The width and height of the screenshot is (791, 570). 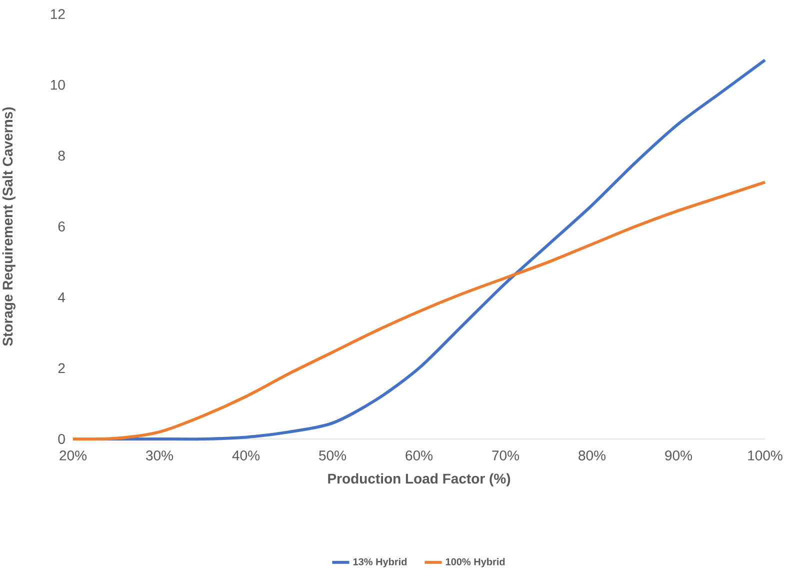 I want to click on legend-label: 100% Hybrid, so click(x=475, y=563).